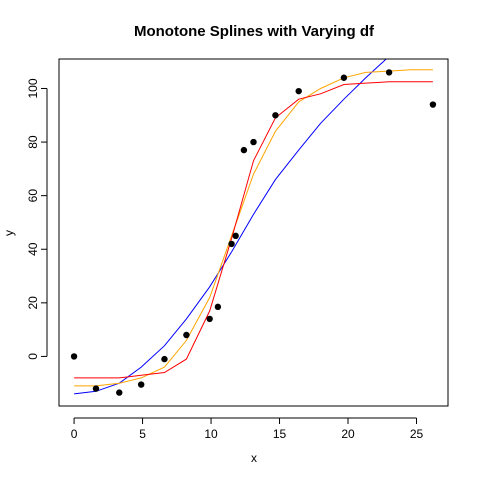 This screenshot has height=480, width=480. I want to click on y-tick-label: 100, so click(33, 88).